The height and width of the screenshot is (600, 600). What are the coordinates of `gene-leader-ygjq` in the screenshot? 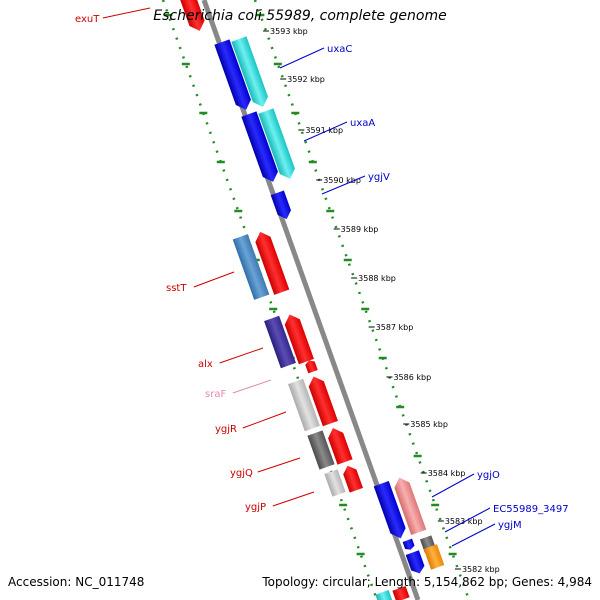 It's located at (279, 465).